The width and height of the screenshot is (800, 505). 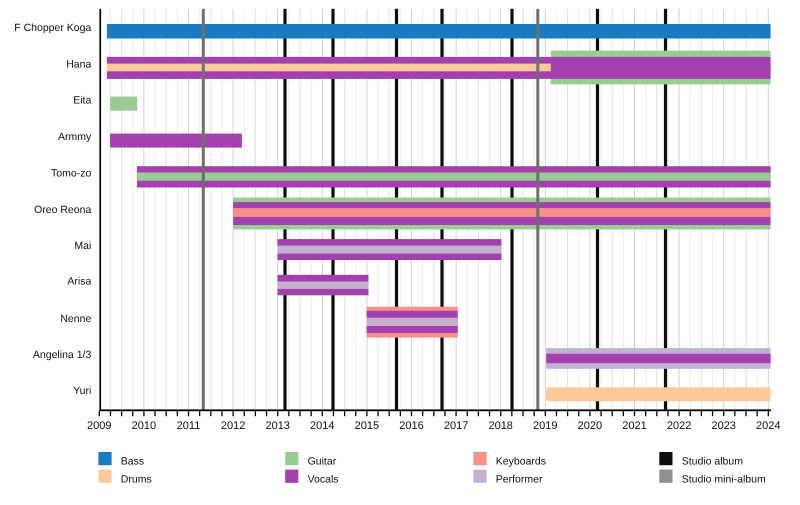 What do you see at coordinates (71, 173) in the screenshot?
I see `svg-text: Tomo-zo` at bounding box center [71, 173].